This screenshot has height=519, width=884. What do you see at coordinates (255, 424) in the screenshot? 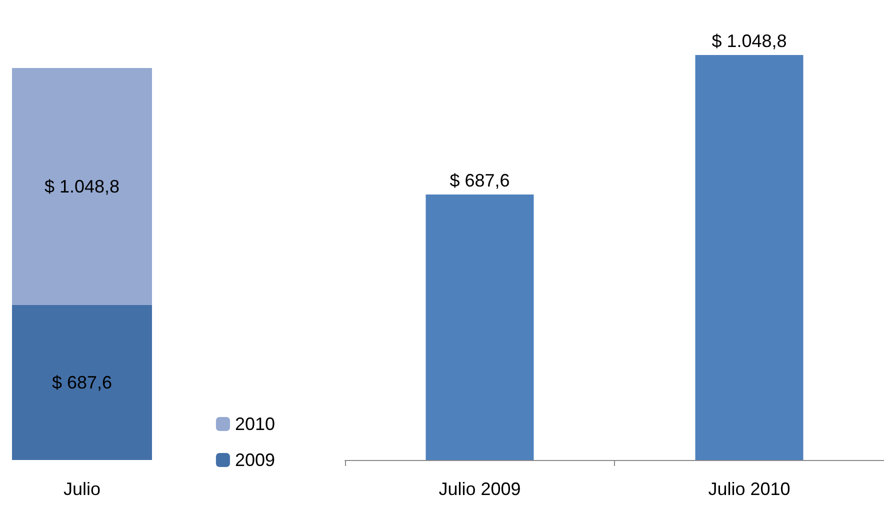
I see `legend-label: 2010` at bounding box center [255, 424].